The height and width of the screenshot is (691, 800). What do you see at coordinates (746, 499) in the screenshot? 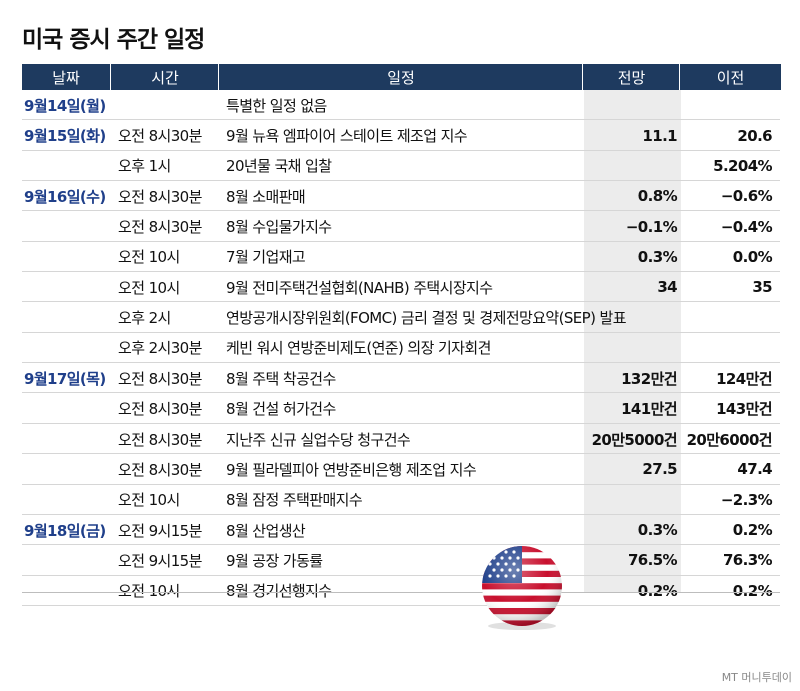
I see `previous-cell: −2.3%` at bounding box center [746, 499].